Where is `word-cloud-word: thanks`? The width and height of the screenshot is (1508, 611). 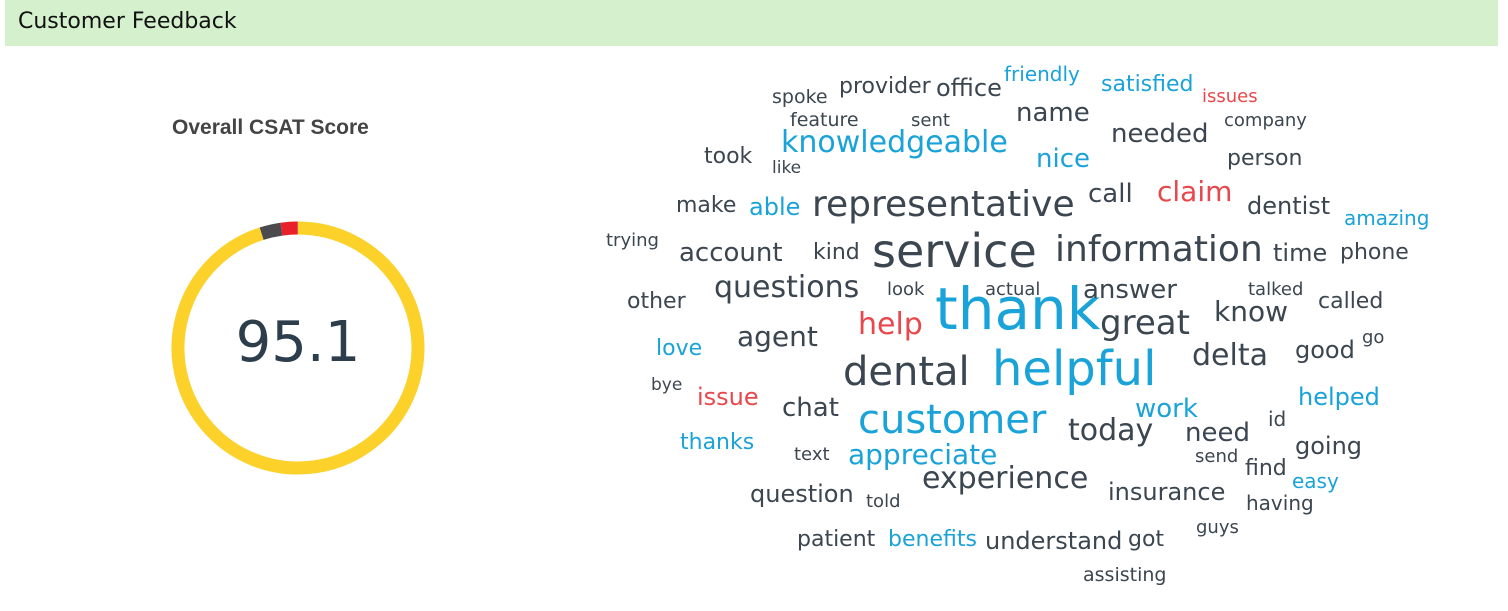
word-cloud-word: thanks is located at coordinates (717, 442).